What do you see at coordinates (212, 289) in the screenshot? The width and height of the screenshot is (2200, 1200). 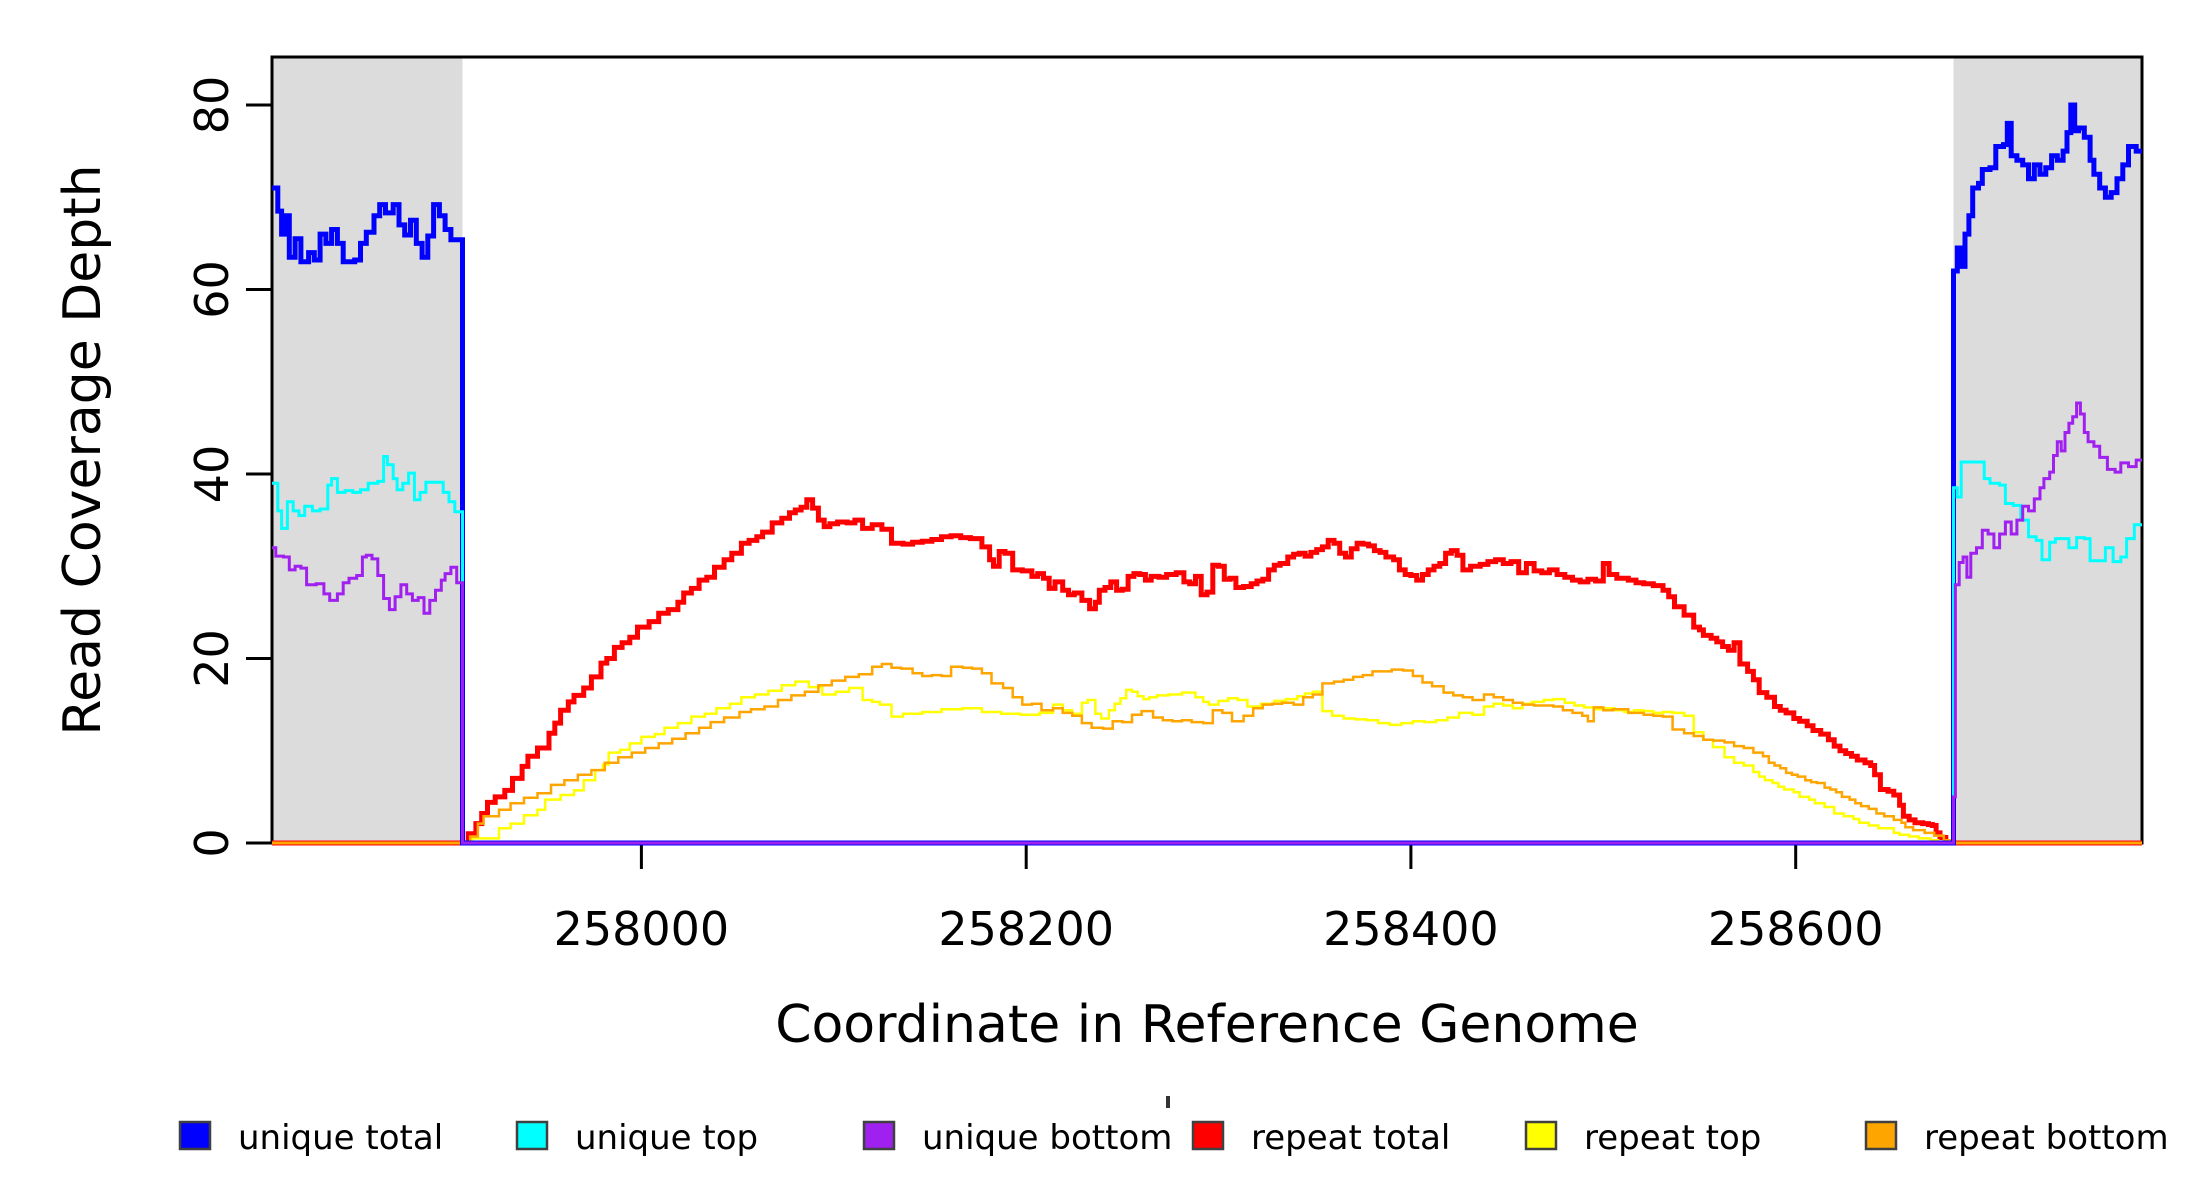 I see `y-tick-label: 60` at bounding box center [212, 289].